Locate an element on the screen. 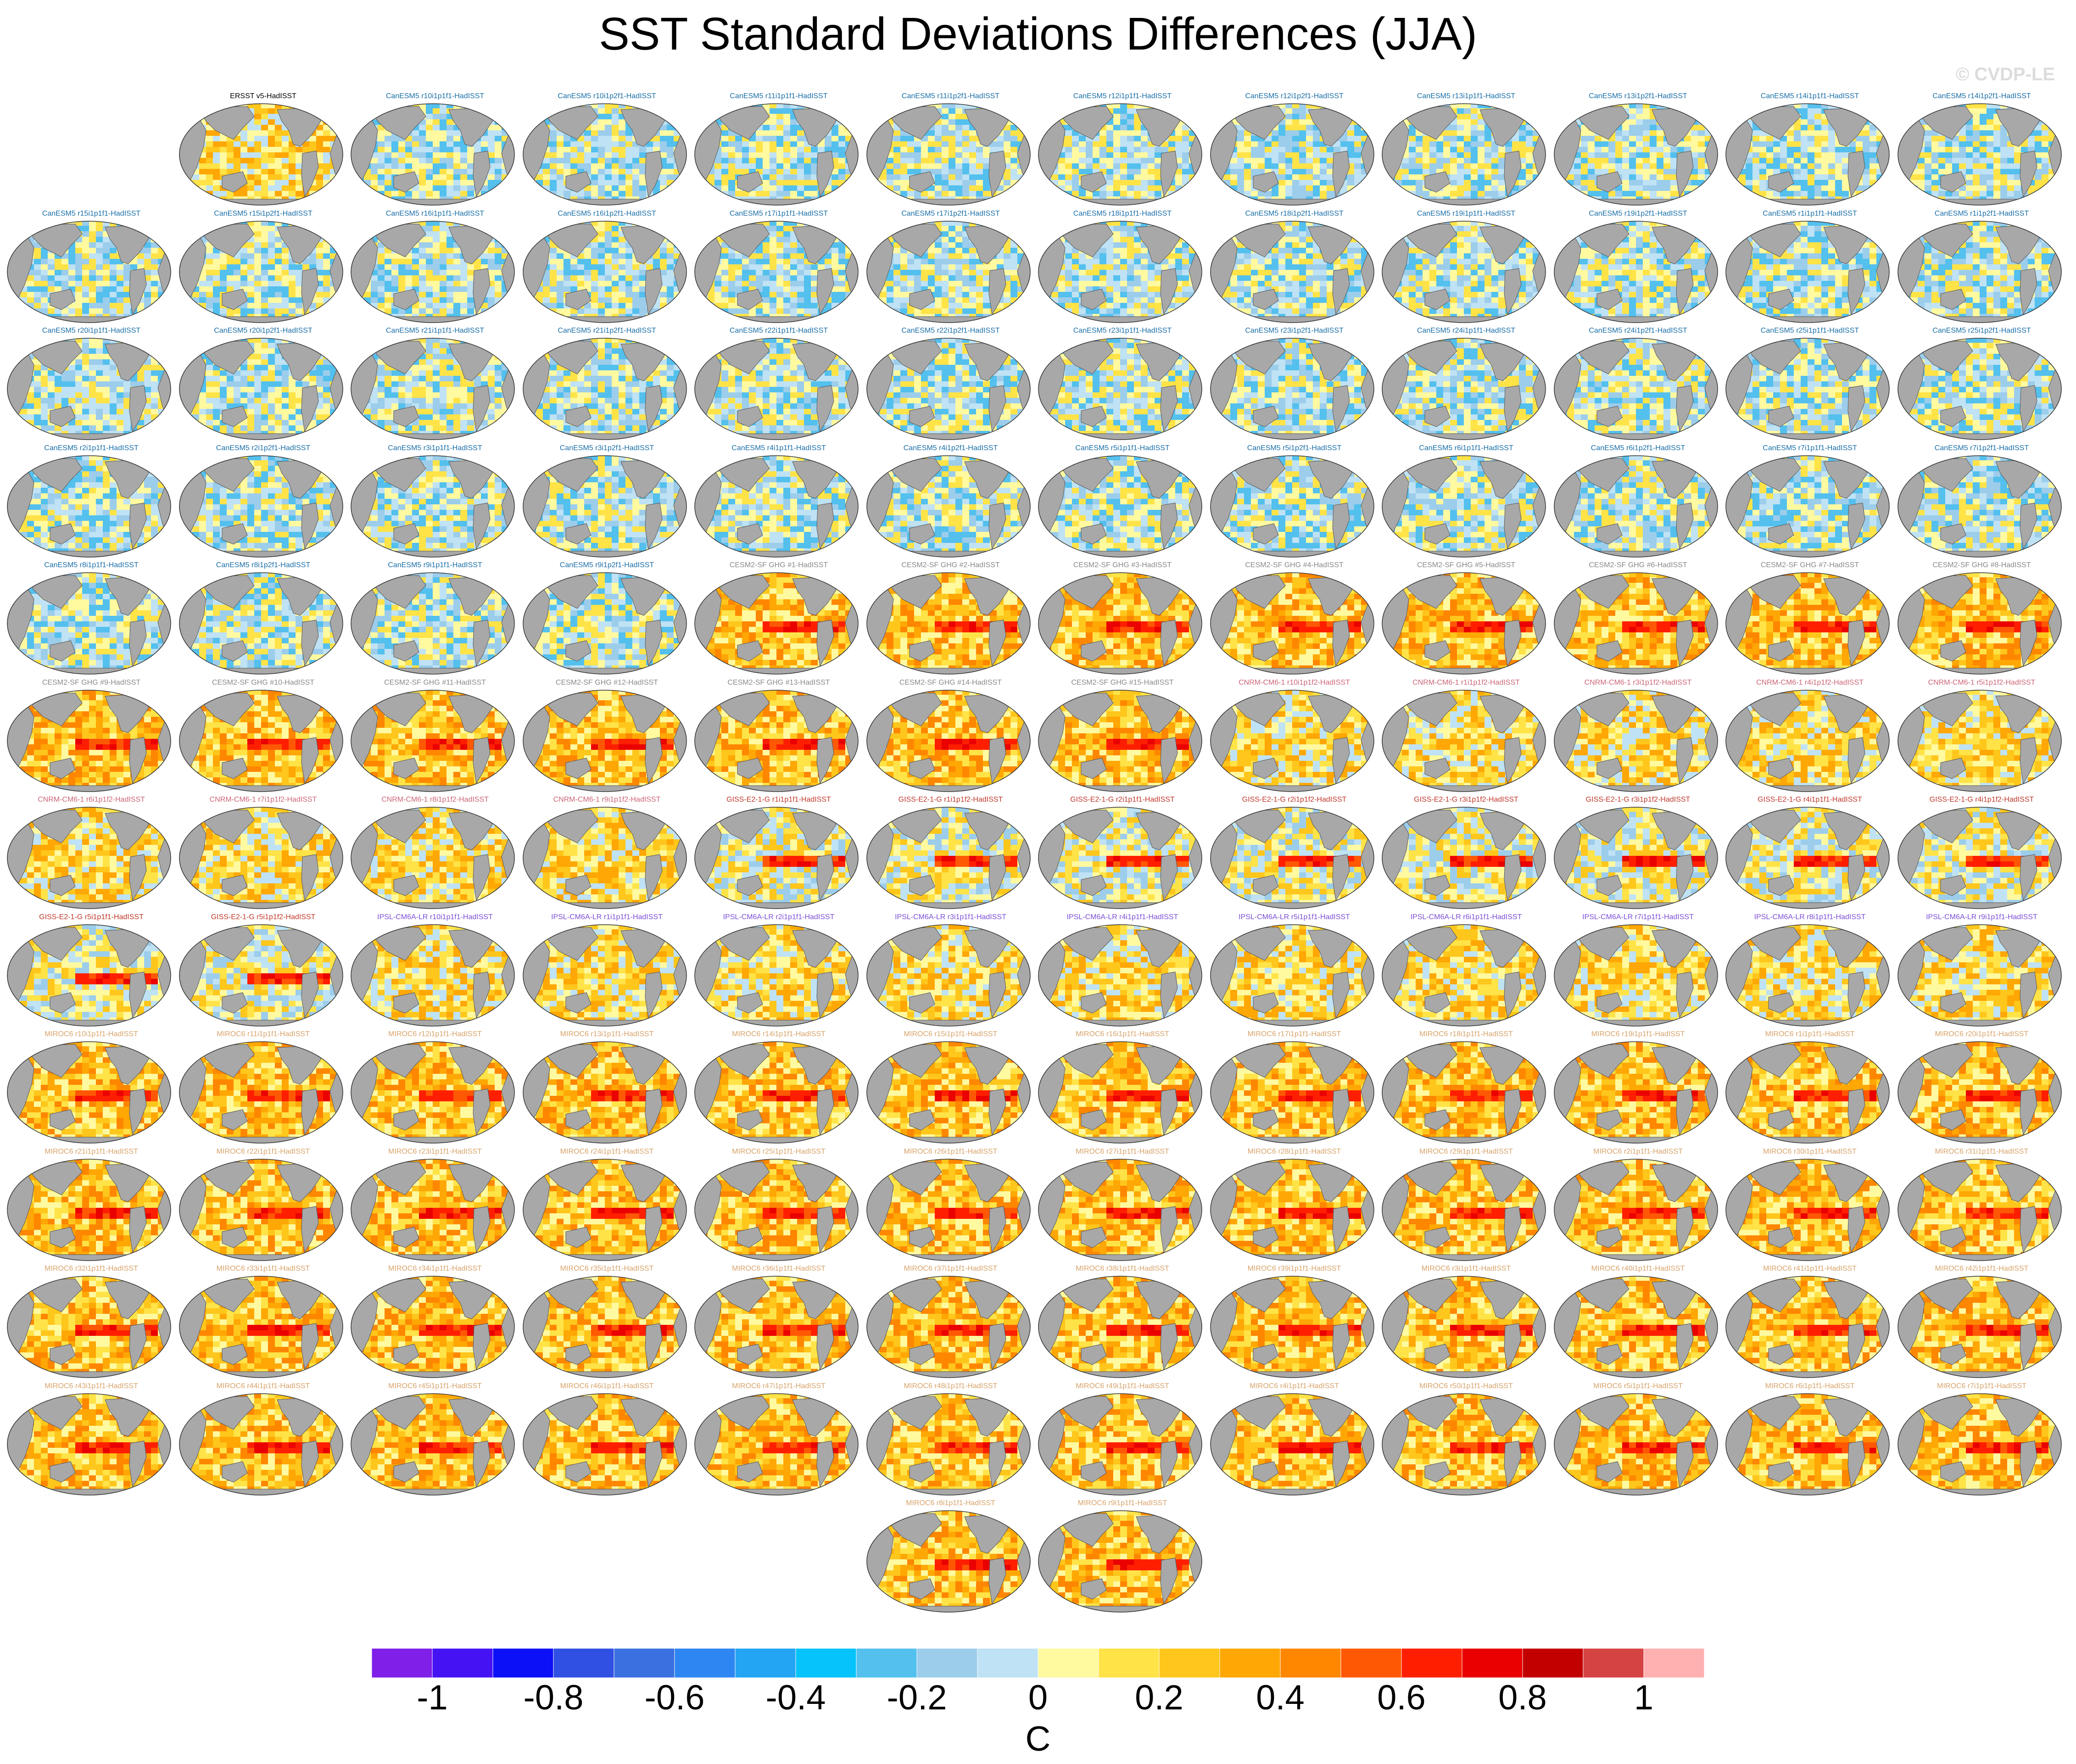 The width and height of the screenshot is (2076, 1764). colorbar-tick-label: 0.8 is located at coordinates (1522, 1698).